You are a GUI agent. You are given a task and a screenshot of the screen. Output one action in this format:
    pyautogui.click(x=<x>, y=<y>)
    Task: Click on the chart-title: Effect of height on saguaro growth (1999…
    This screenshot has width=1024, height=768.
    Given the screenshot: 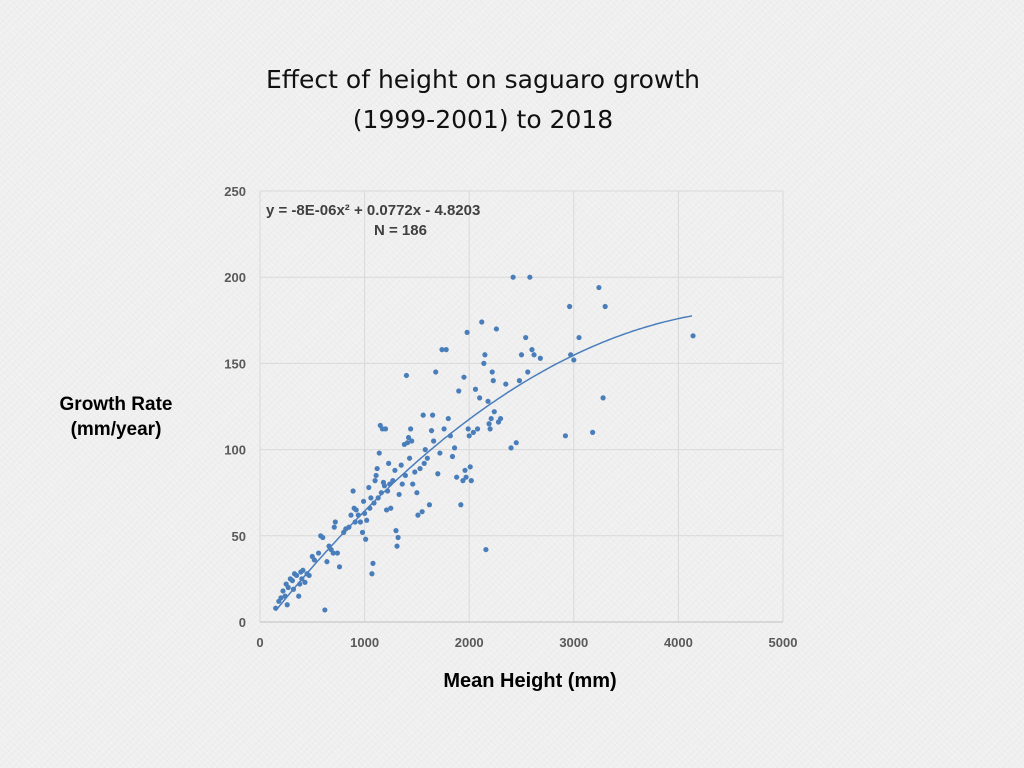 What is the action you would take?
    pyautogui.click(x=483, y=100)
    